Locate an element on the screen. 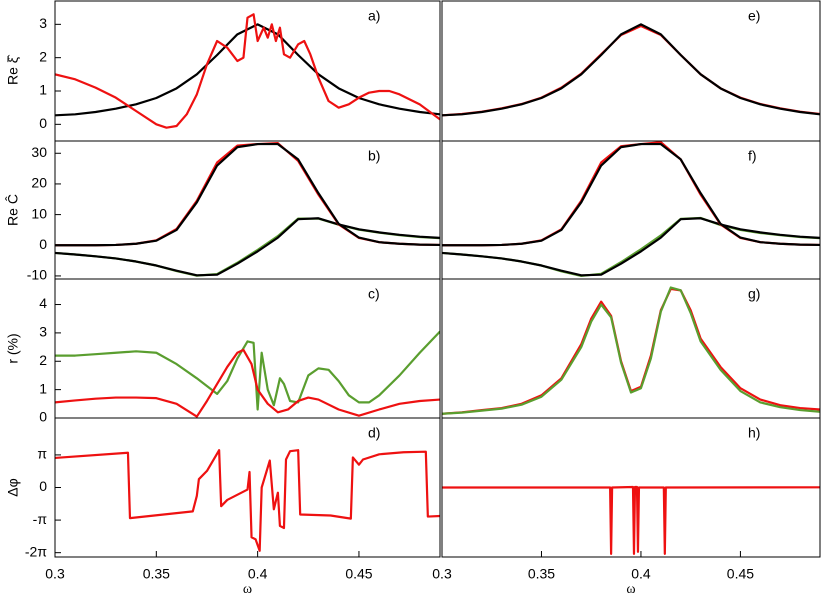 This screenshot has width=822, height=603. panel: e) is located at coordinates (631, 71).